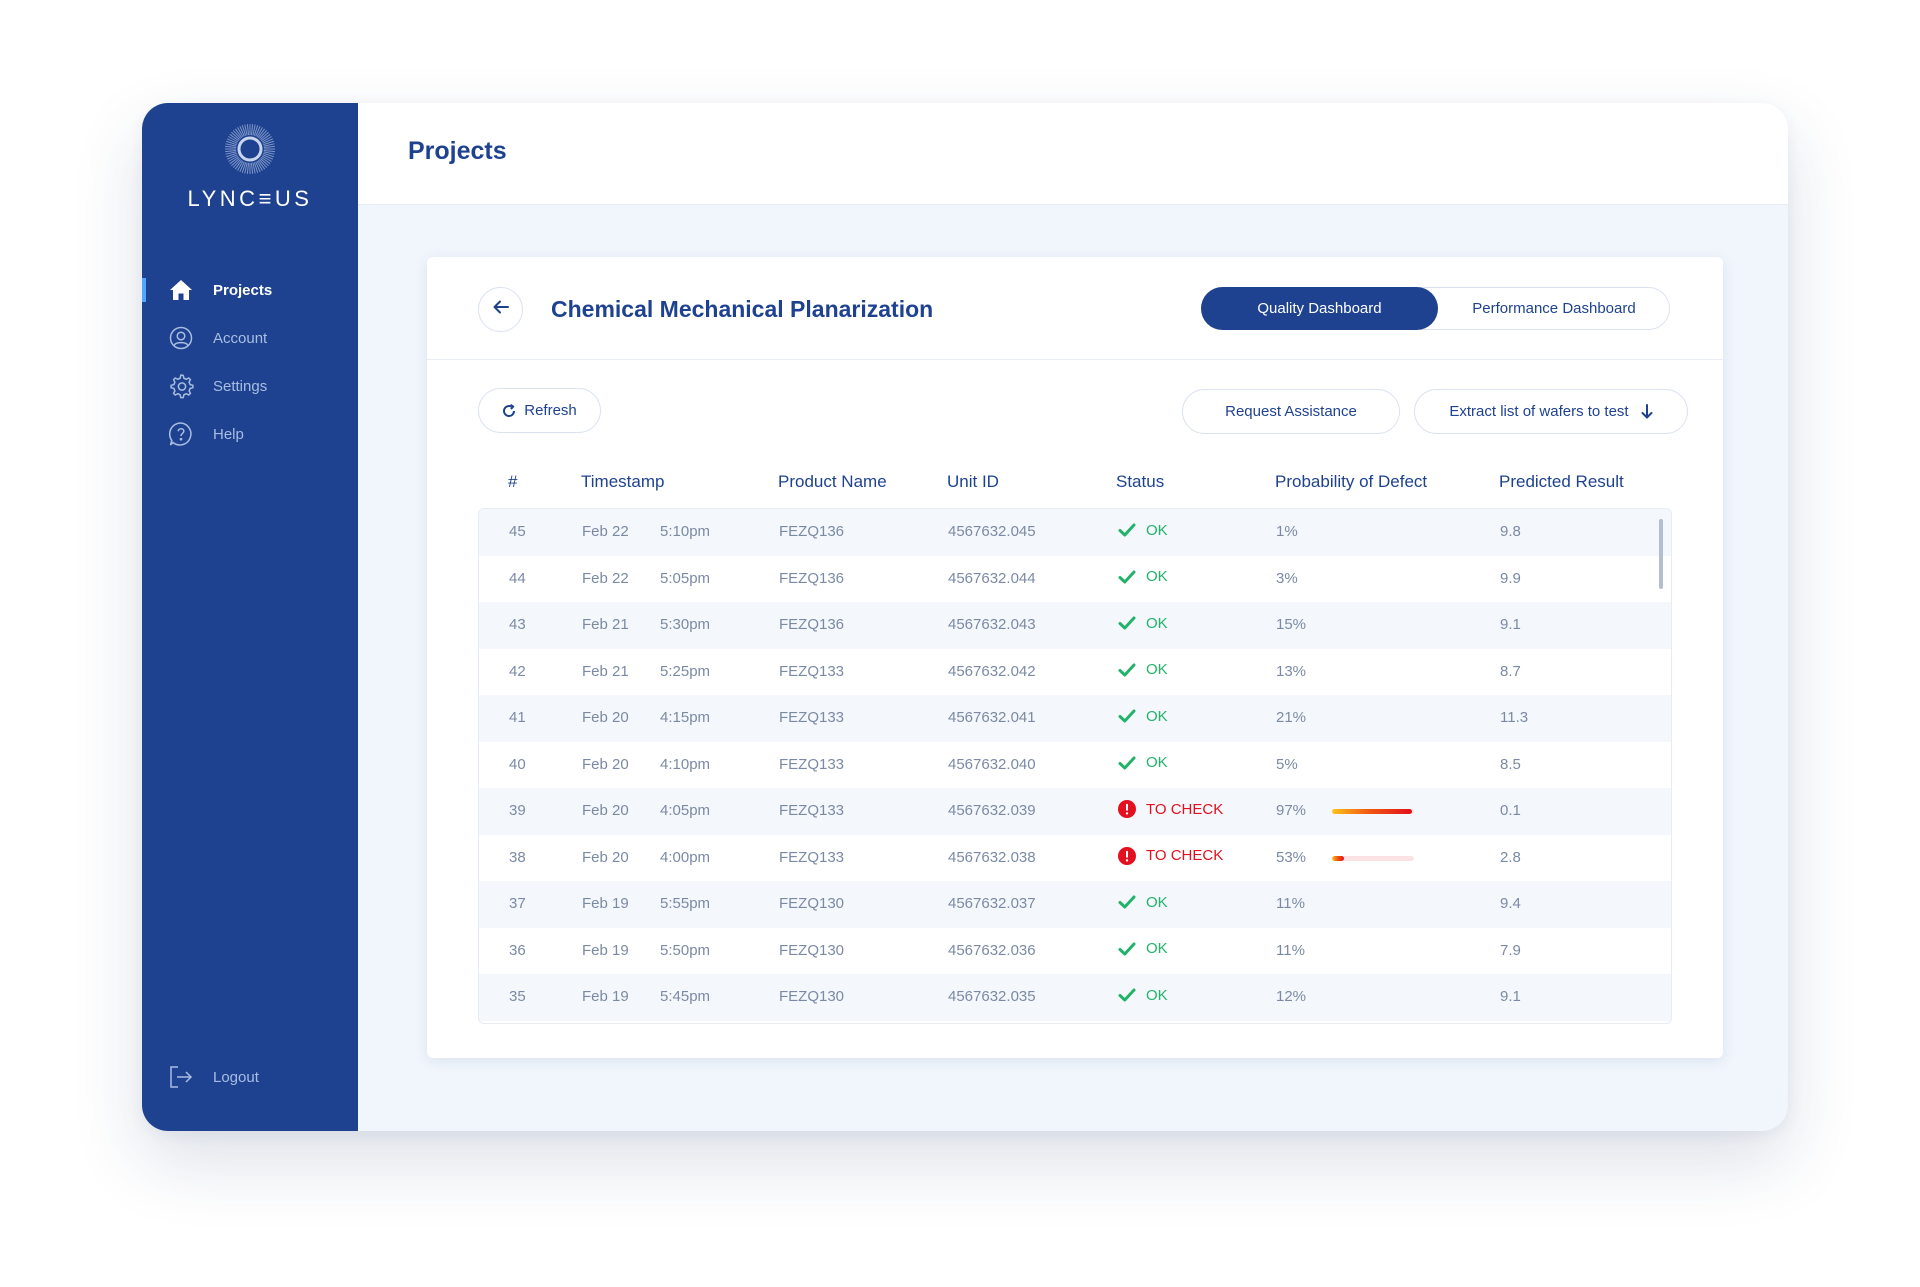  Describe the element at coordinates (500, 309) in the screenshot. I see `back-button` at that location.